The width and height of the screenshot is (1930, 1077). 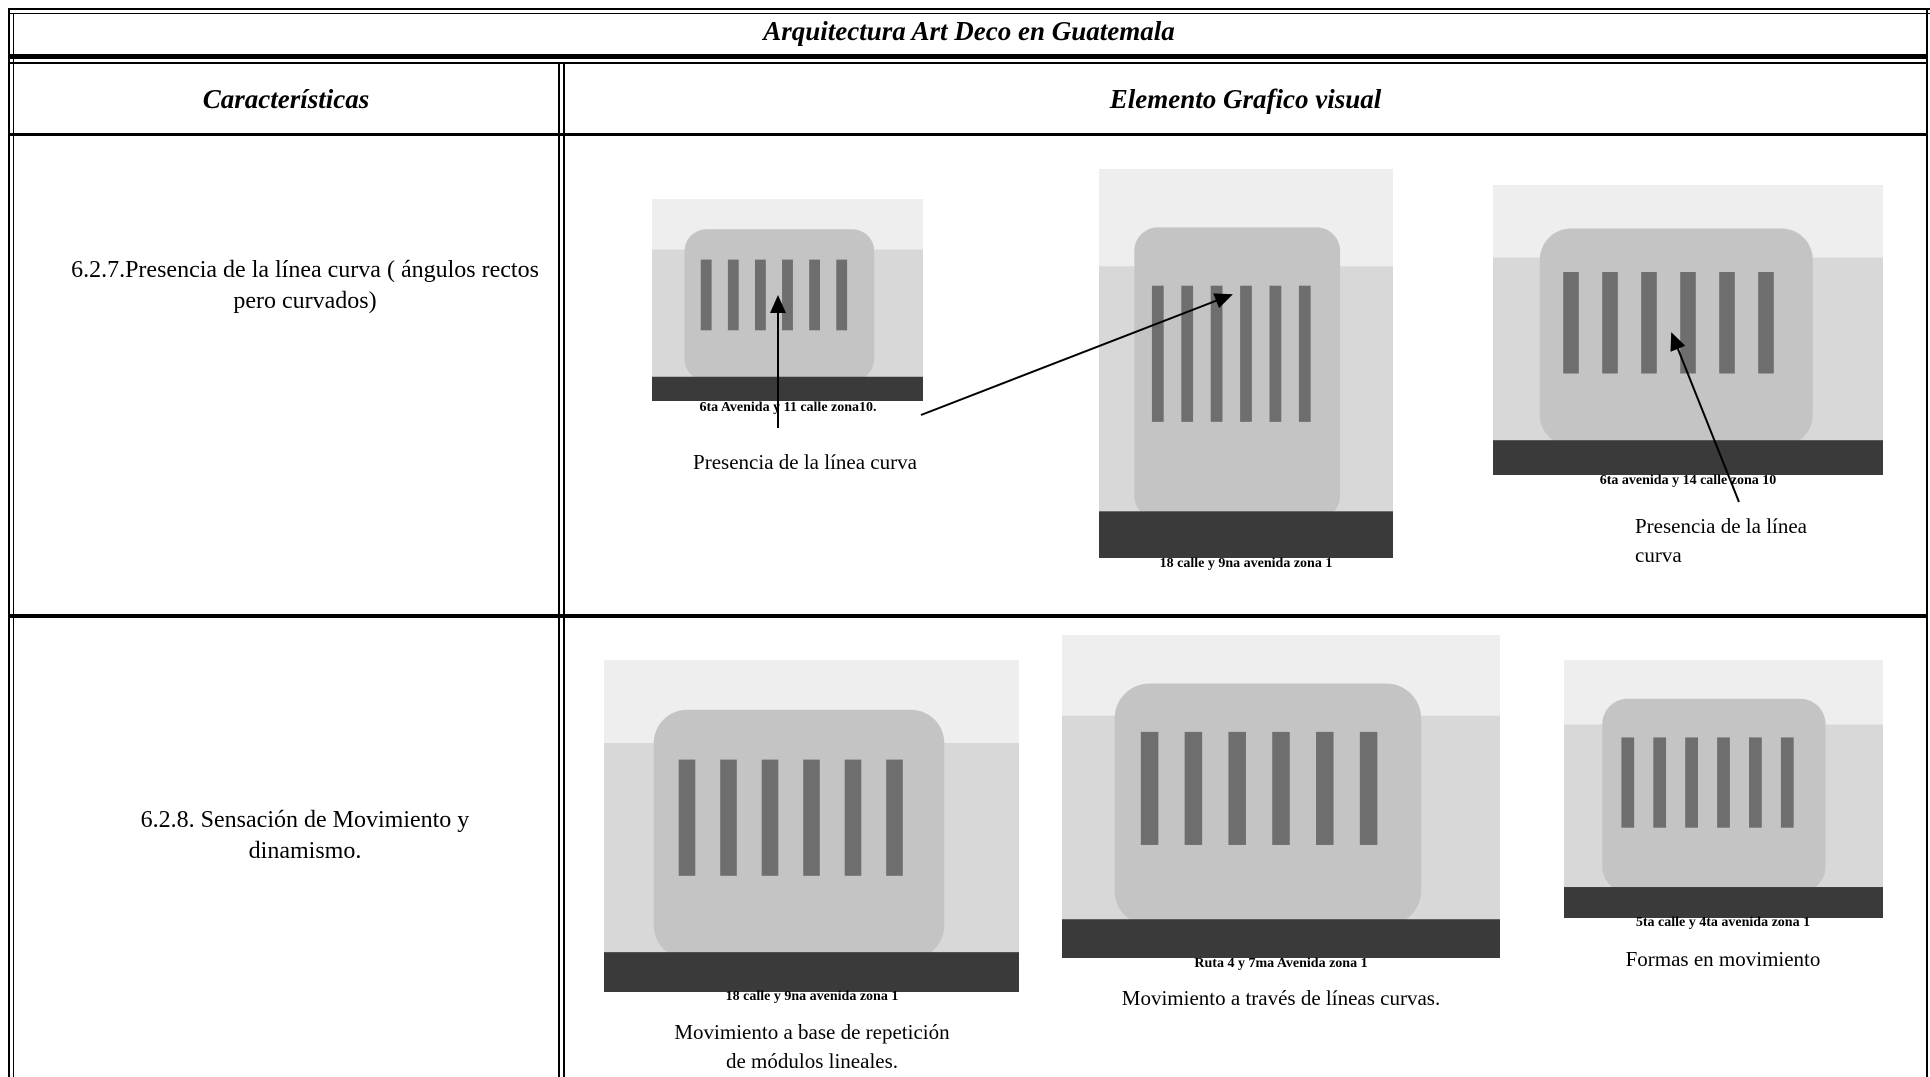 I want to click on photo-caption: 5ta calle y 4ta avenida zona 1, so click(x=1723, y=922).